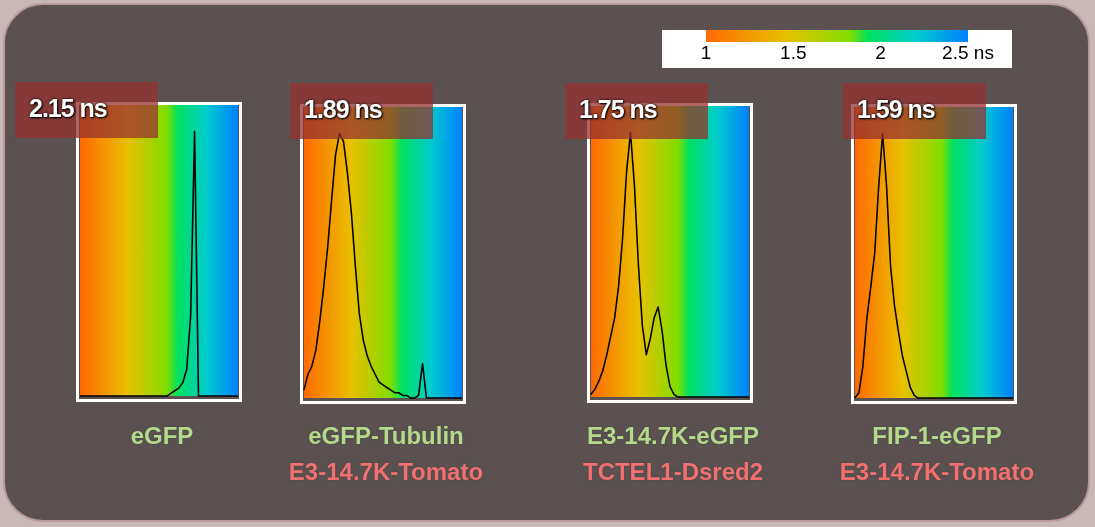 The image size is (1095, 527). Describe the element at coordinates (968, 53) in the screenshot. I see `color-bar-label: 2.5 ns` at that location.